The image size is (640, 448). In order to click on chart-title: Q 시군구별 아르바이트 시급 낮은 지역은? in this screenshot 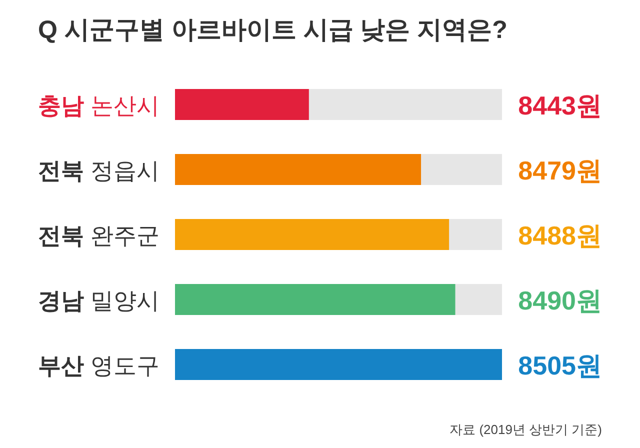, I will do `click(273, 30)`.